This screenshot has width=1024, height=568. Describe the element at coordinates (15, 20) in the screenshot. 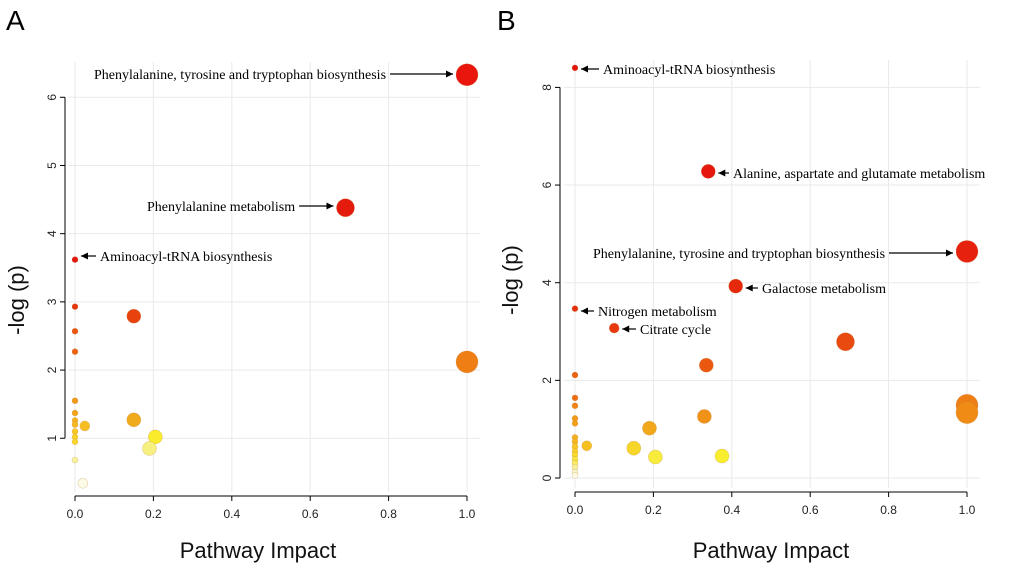

I see `panel-letter-a: A` at that location.